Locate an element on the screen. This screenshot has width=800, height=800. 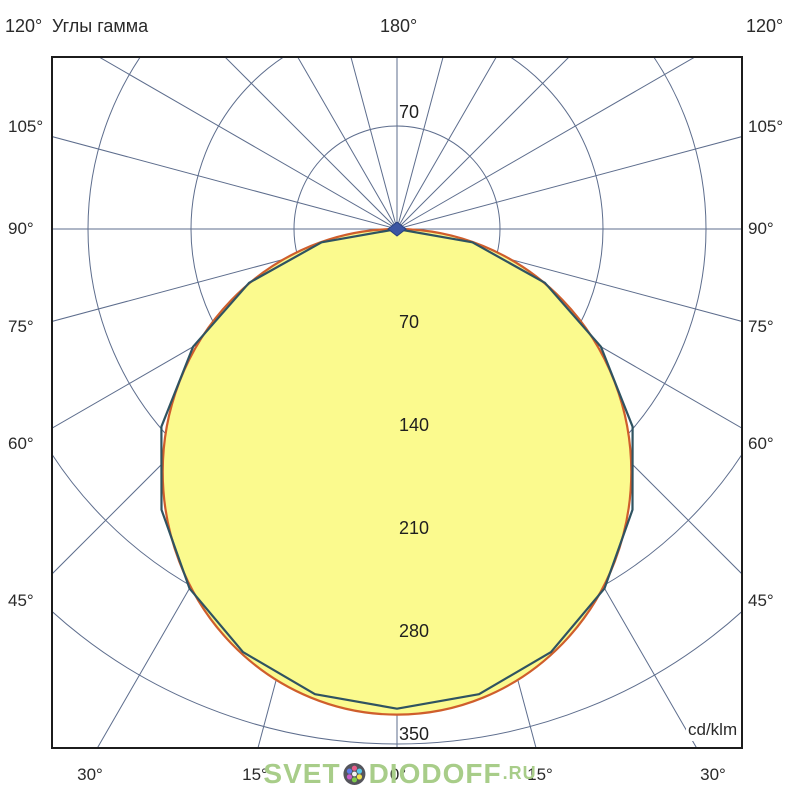
svetodiodoff-logo-icon is located at coordinates (354, 774).